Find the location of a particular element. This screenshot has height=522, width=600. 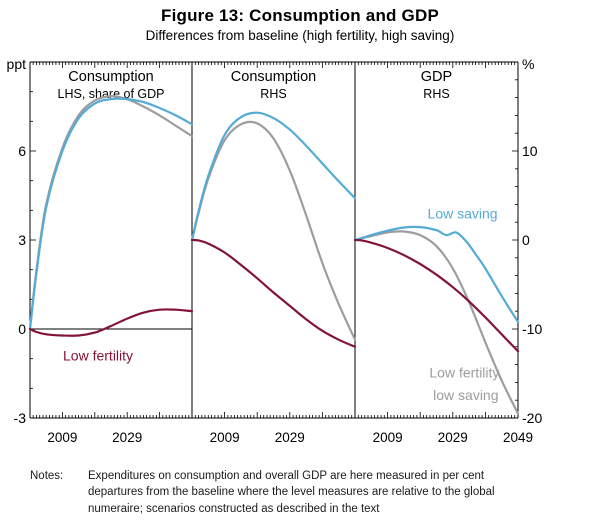

figure-title: Figure 13: Consumption and GDP is located at coordinates (299, 15).